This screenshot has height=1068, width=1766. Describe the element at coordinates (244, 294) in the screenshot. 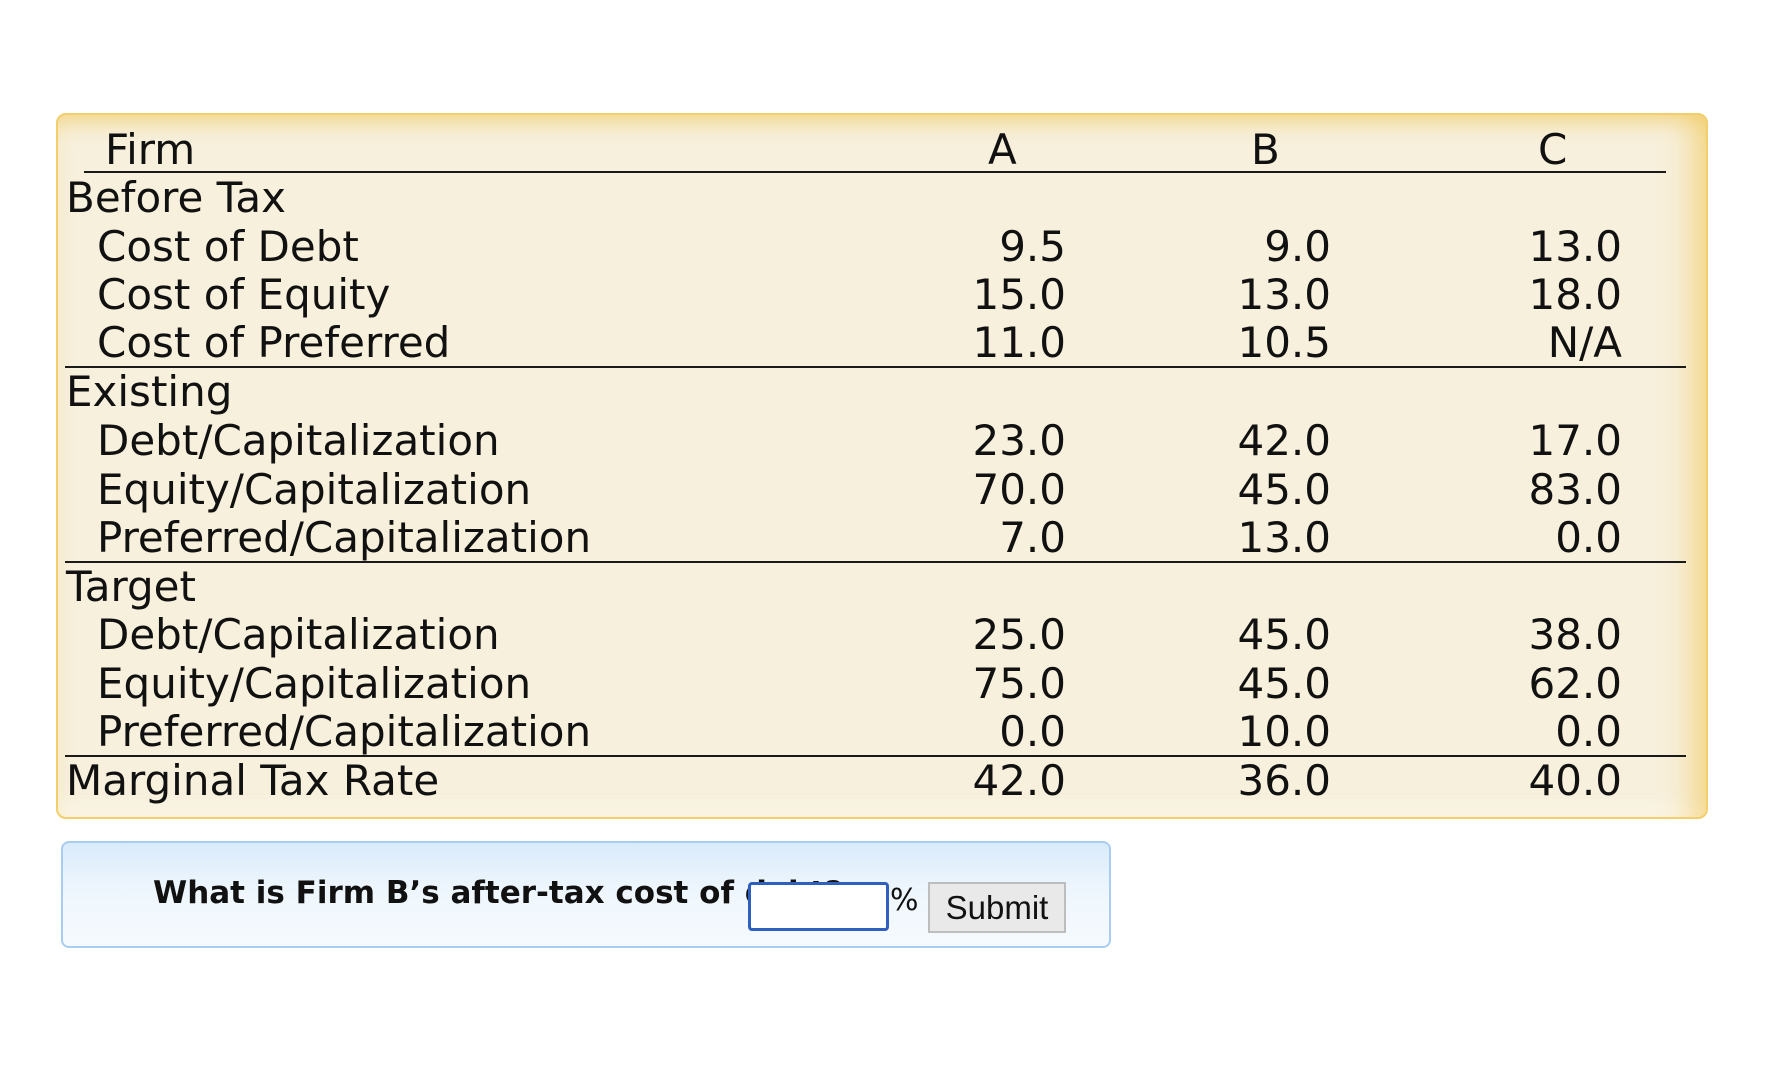

I see `row-label: Cost of Equity` at that location.